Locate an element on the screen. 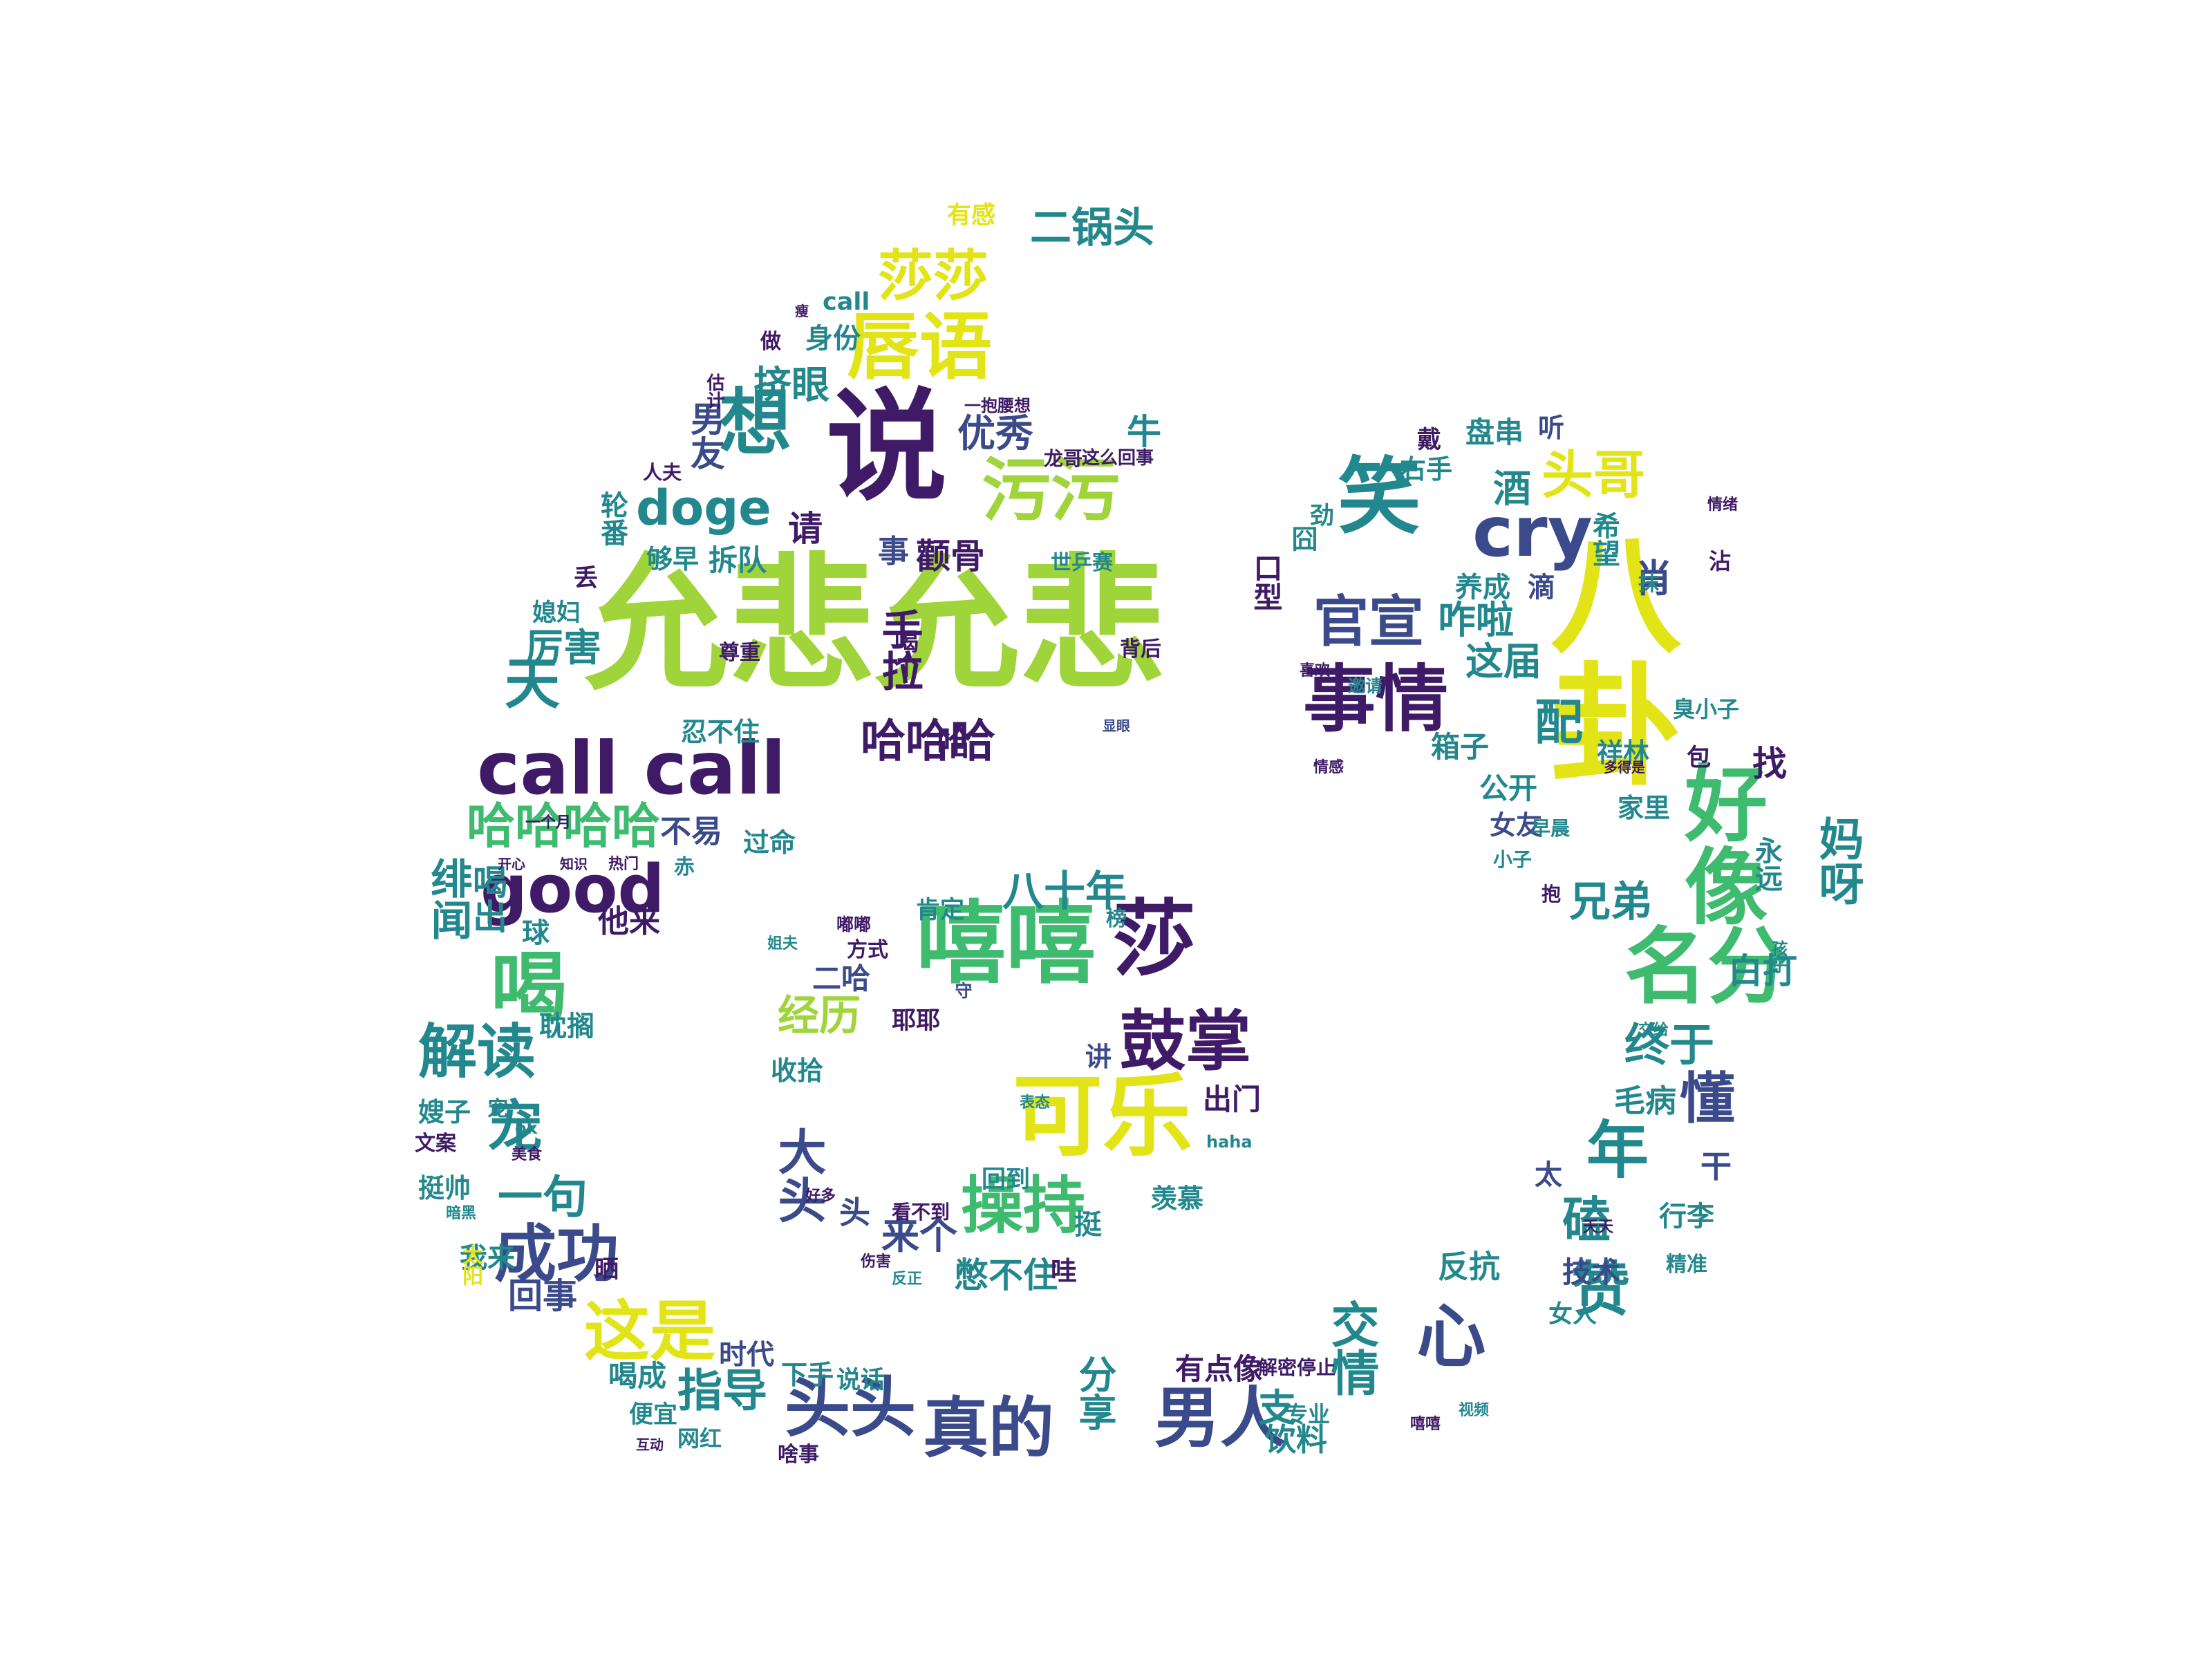 The height and width of the screenshot is (1659, 2212). cloud-word: 做 is located at coordinates (770, 342).